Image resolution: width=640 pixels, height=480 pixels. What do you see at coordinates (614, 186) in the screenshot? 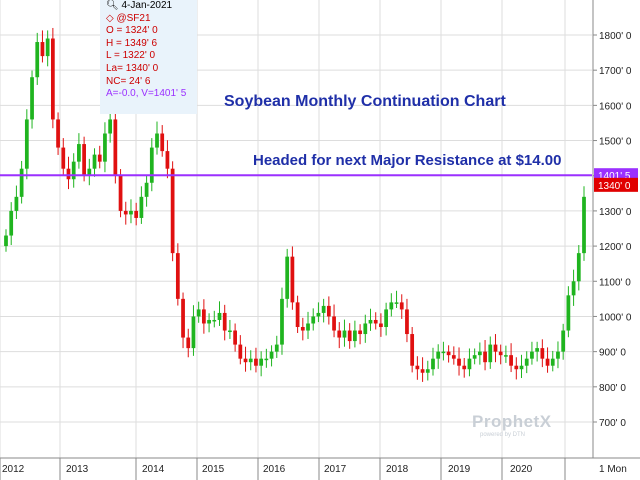
I see `last-price-badge-label: 1340' 0` at bounding box center [614, 186].